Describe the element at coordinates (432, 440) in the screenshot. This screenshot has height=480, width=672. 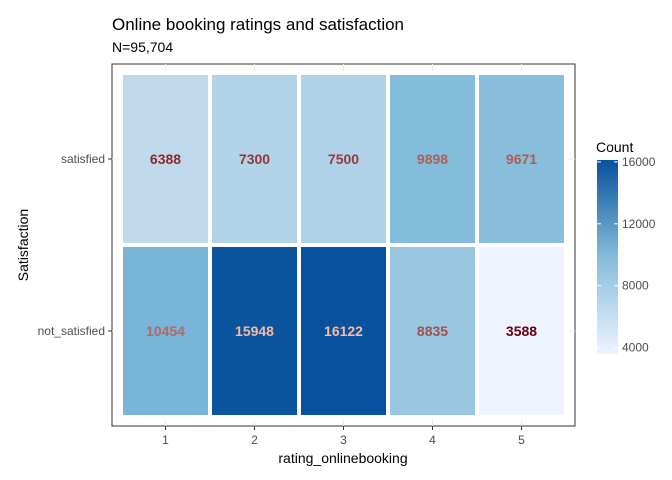
I see `x-tick-label: 4` at that location.